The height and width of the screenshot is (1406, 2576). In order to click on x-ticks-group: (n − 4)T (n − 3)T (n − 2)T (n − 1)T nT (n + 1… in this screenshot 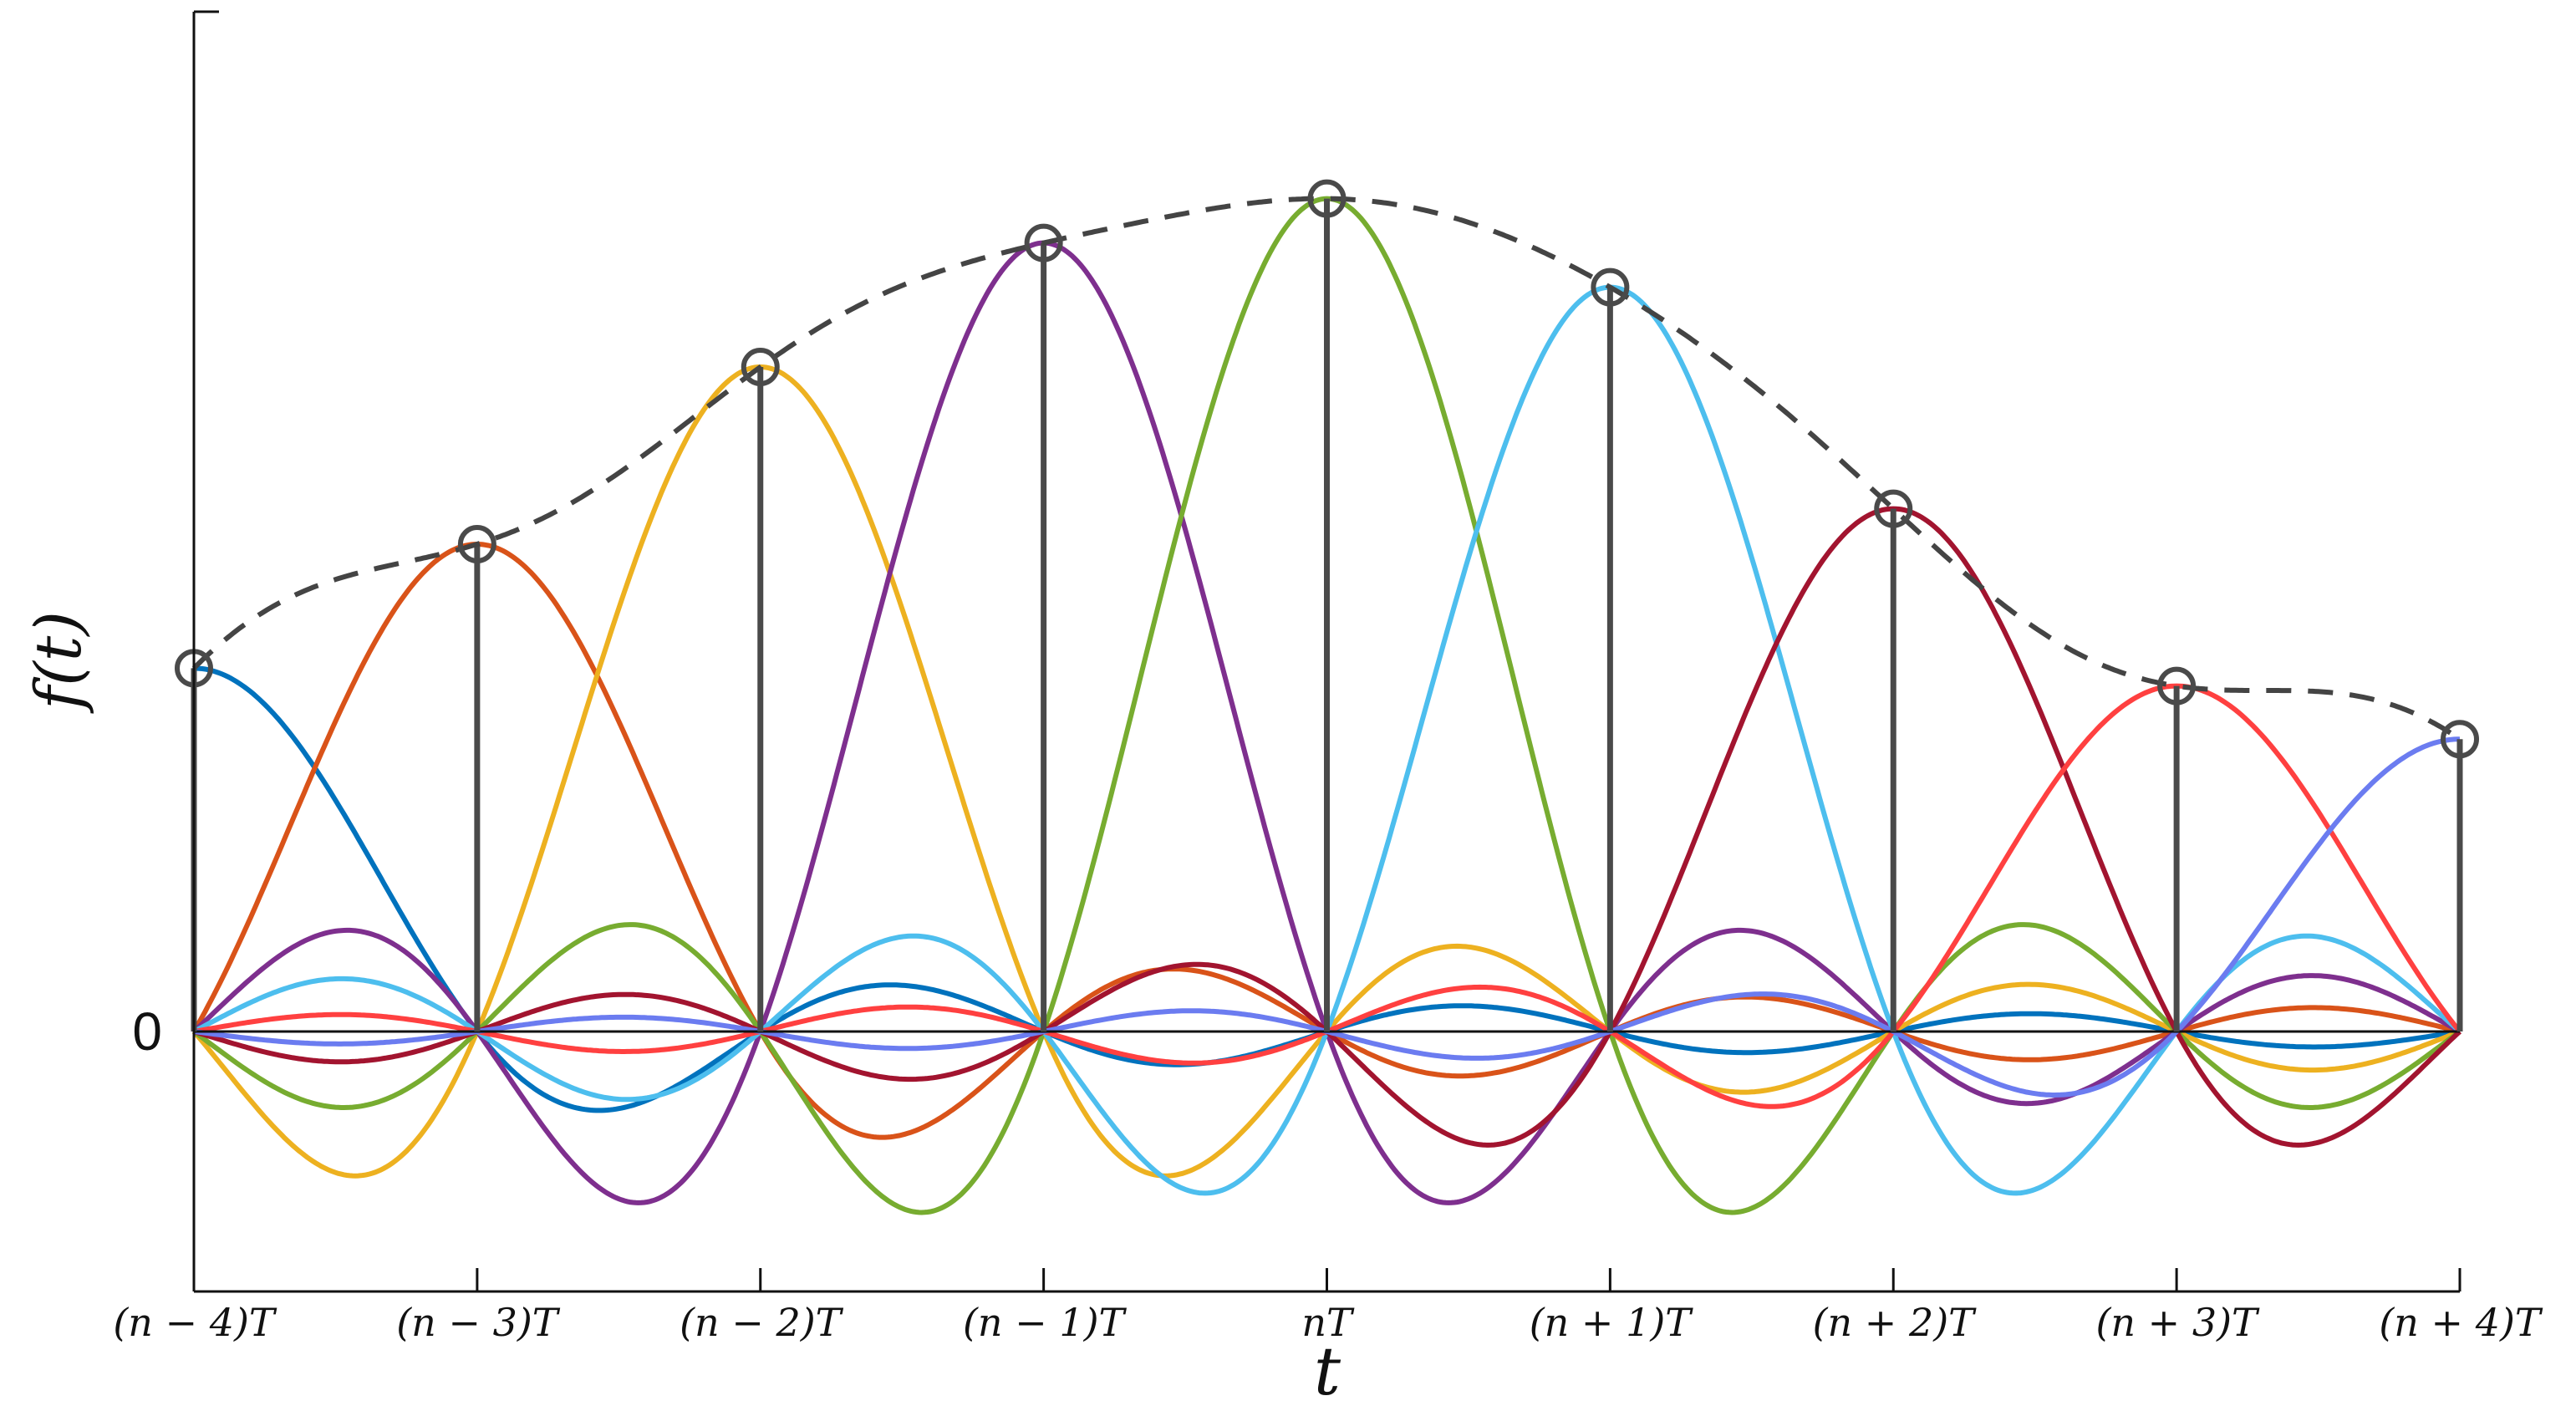, I will do `click(1328, 1306)`.